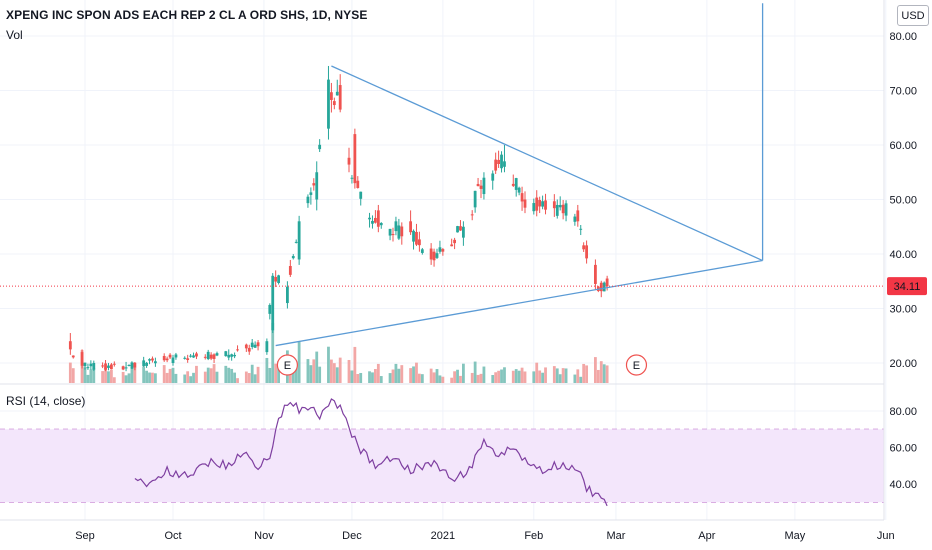 This screenshot has height=550, width=932. What do you see at coordinates (46, 401) in the screenshot?
I see `rsi-label: RSI (14, close)` at bounding box center [46, 401].